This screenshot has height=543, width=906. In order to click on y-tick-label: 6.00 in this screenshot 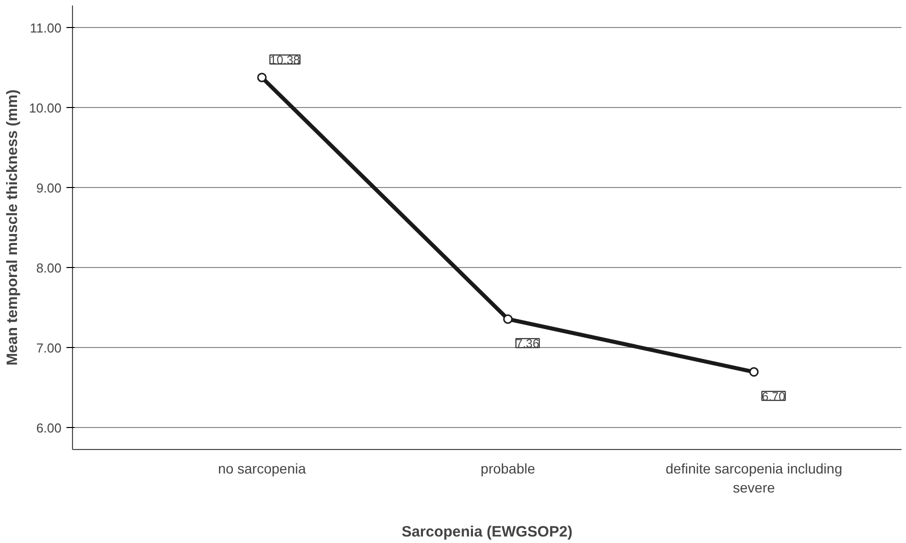, I will do `click(49, 428)`.